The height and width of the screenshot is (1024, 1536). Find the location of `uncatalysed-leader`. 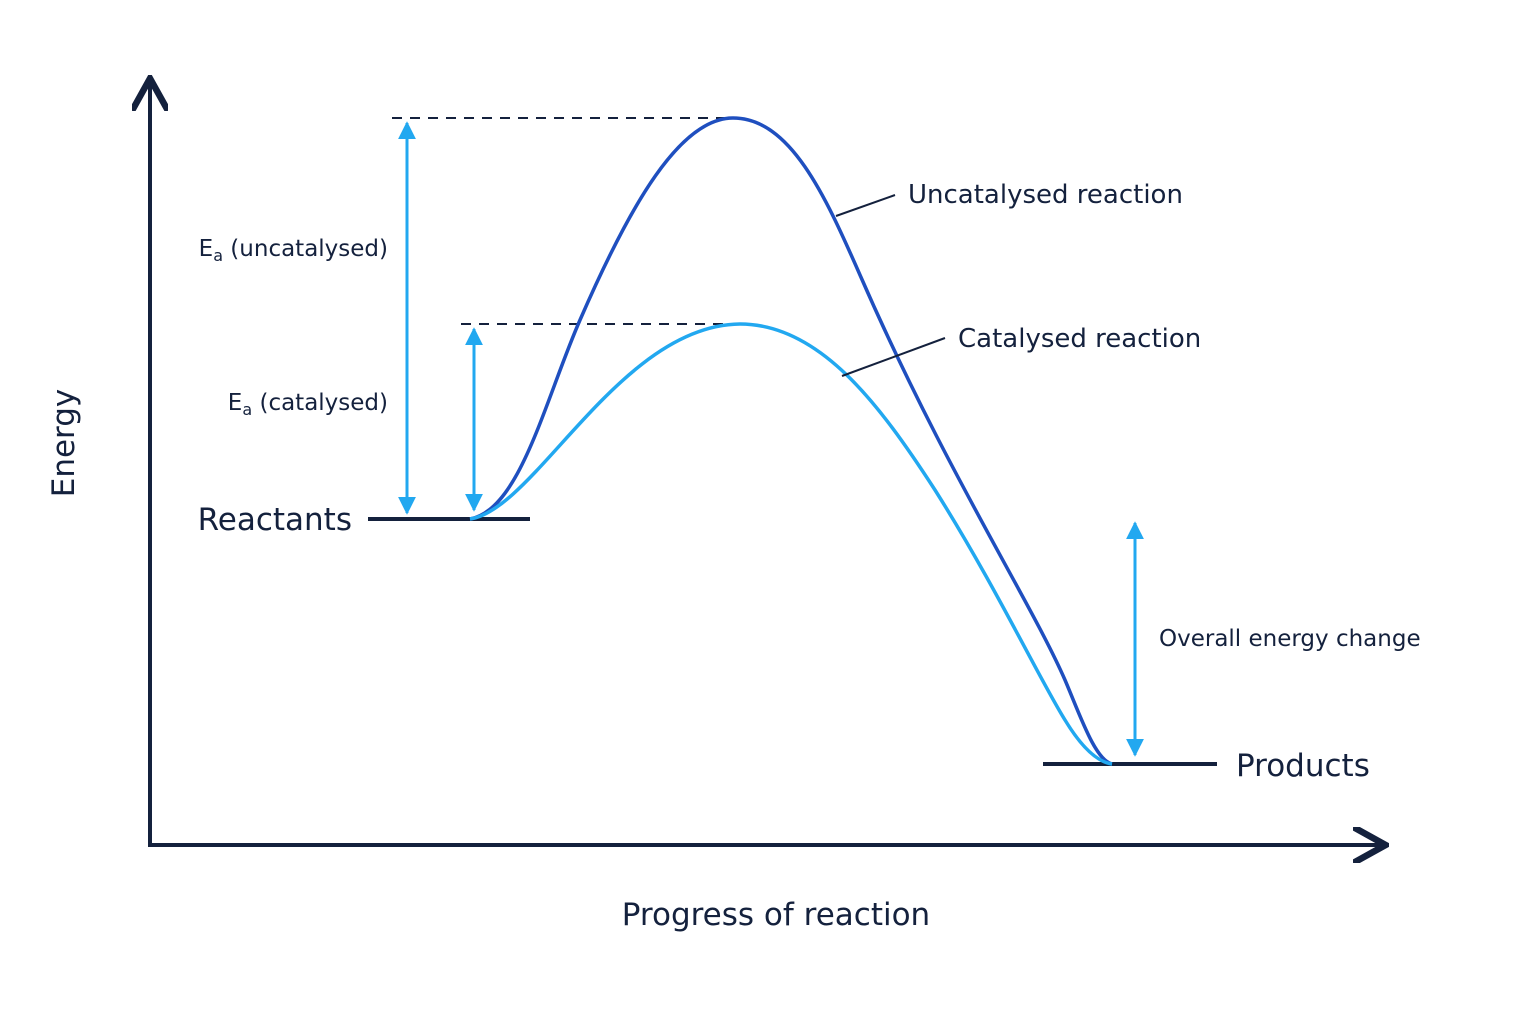

uncatalysed-leader is located at coordinates (865, 205).